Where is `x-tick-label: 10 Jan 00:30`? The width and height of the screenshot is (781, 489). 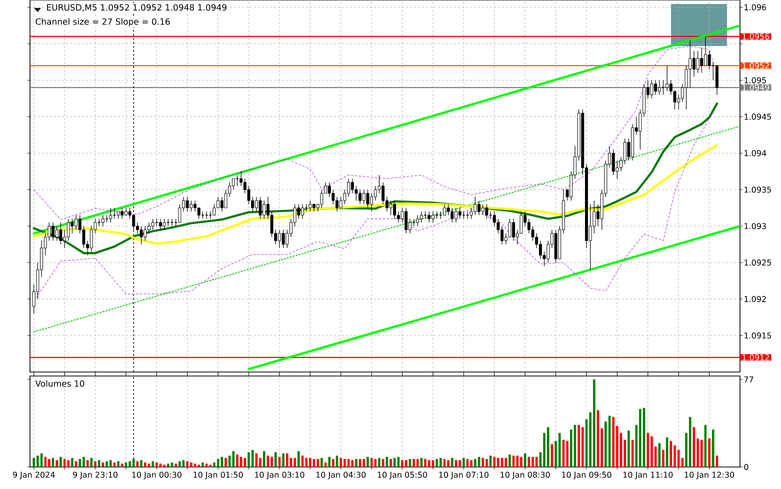 x-tick-label: 10 Jan 00:30 is located at coordinates (157, 476).